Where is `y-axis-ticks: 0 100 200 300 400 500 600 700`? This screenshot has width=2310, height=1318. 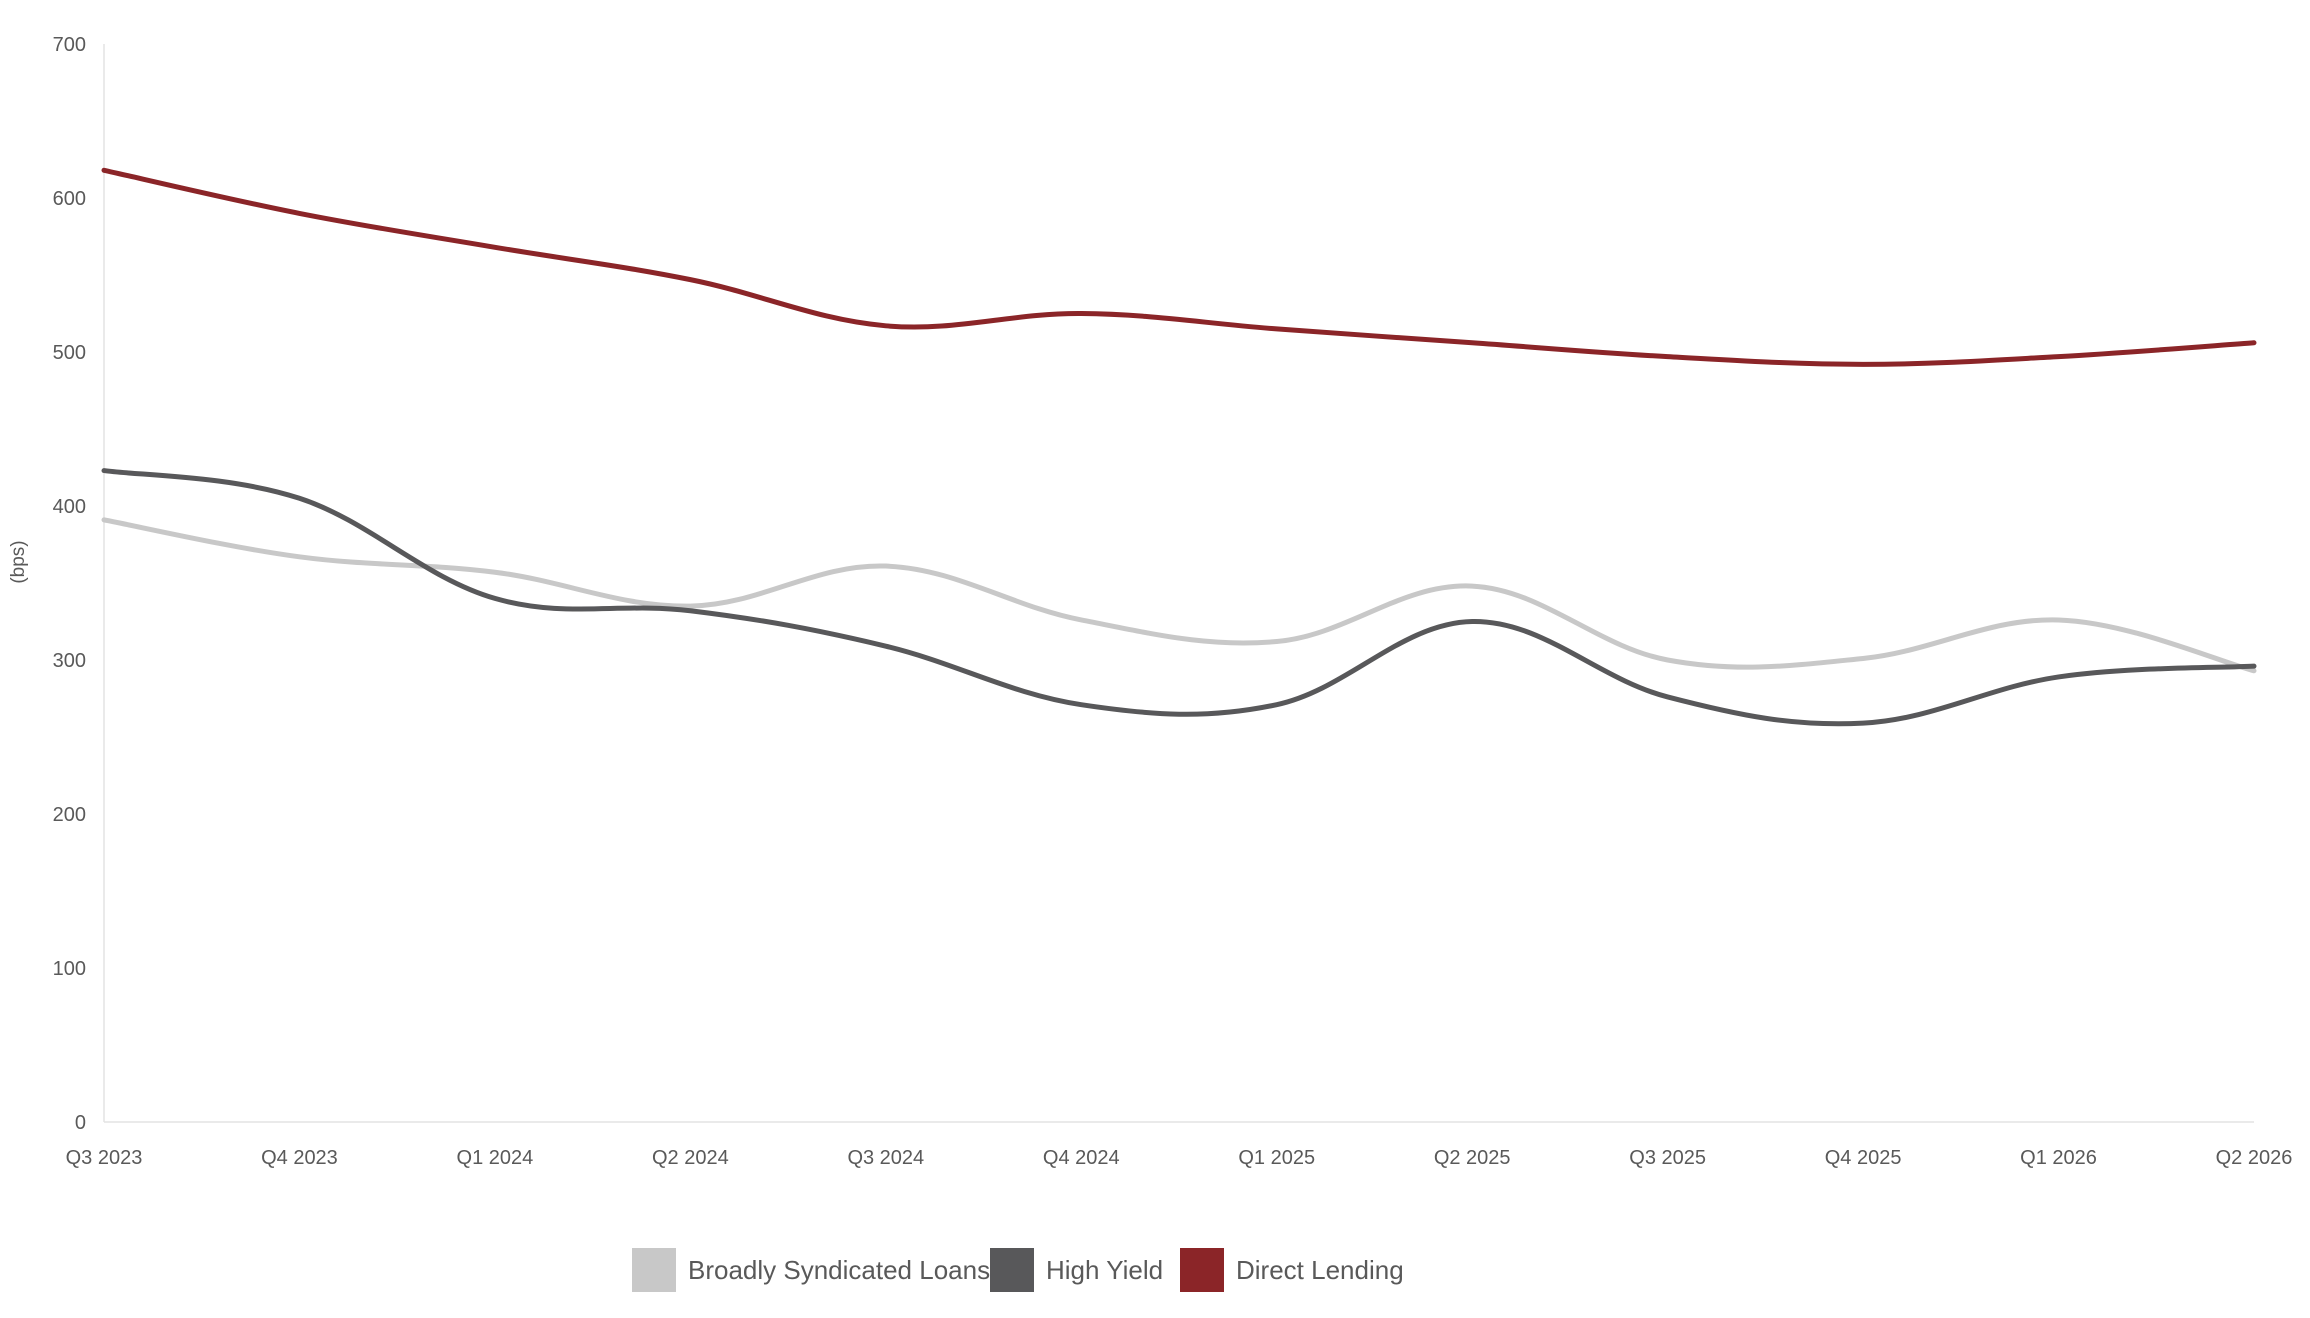 y-axis-ticks: 0 100 200 300 400 500 600 700 is located at coordinates (69, 584).